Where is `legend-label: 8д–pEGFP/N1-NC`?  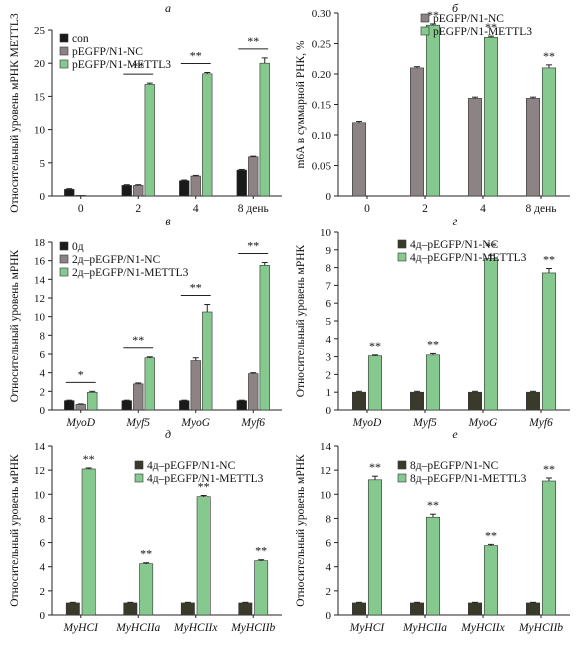 legend-label: 8д–pEGFP/N1-NC is located at coordinates (454, 466).